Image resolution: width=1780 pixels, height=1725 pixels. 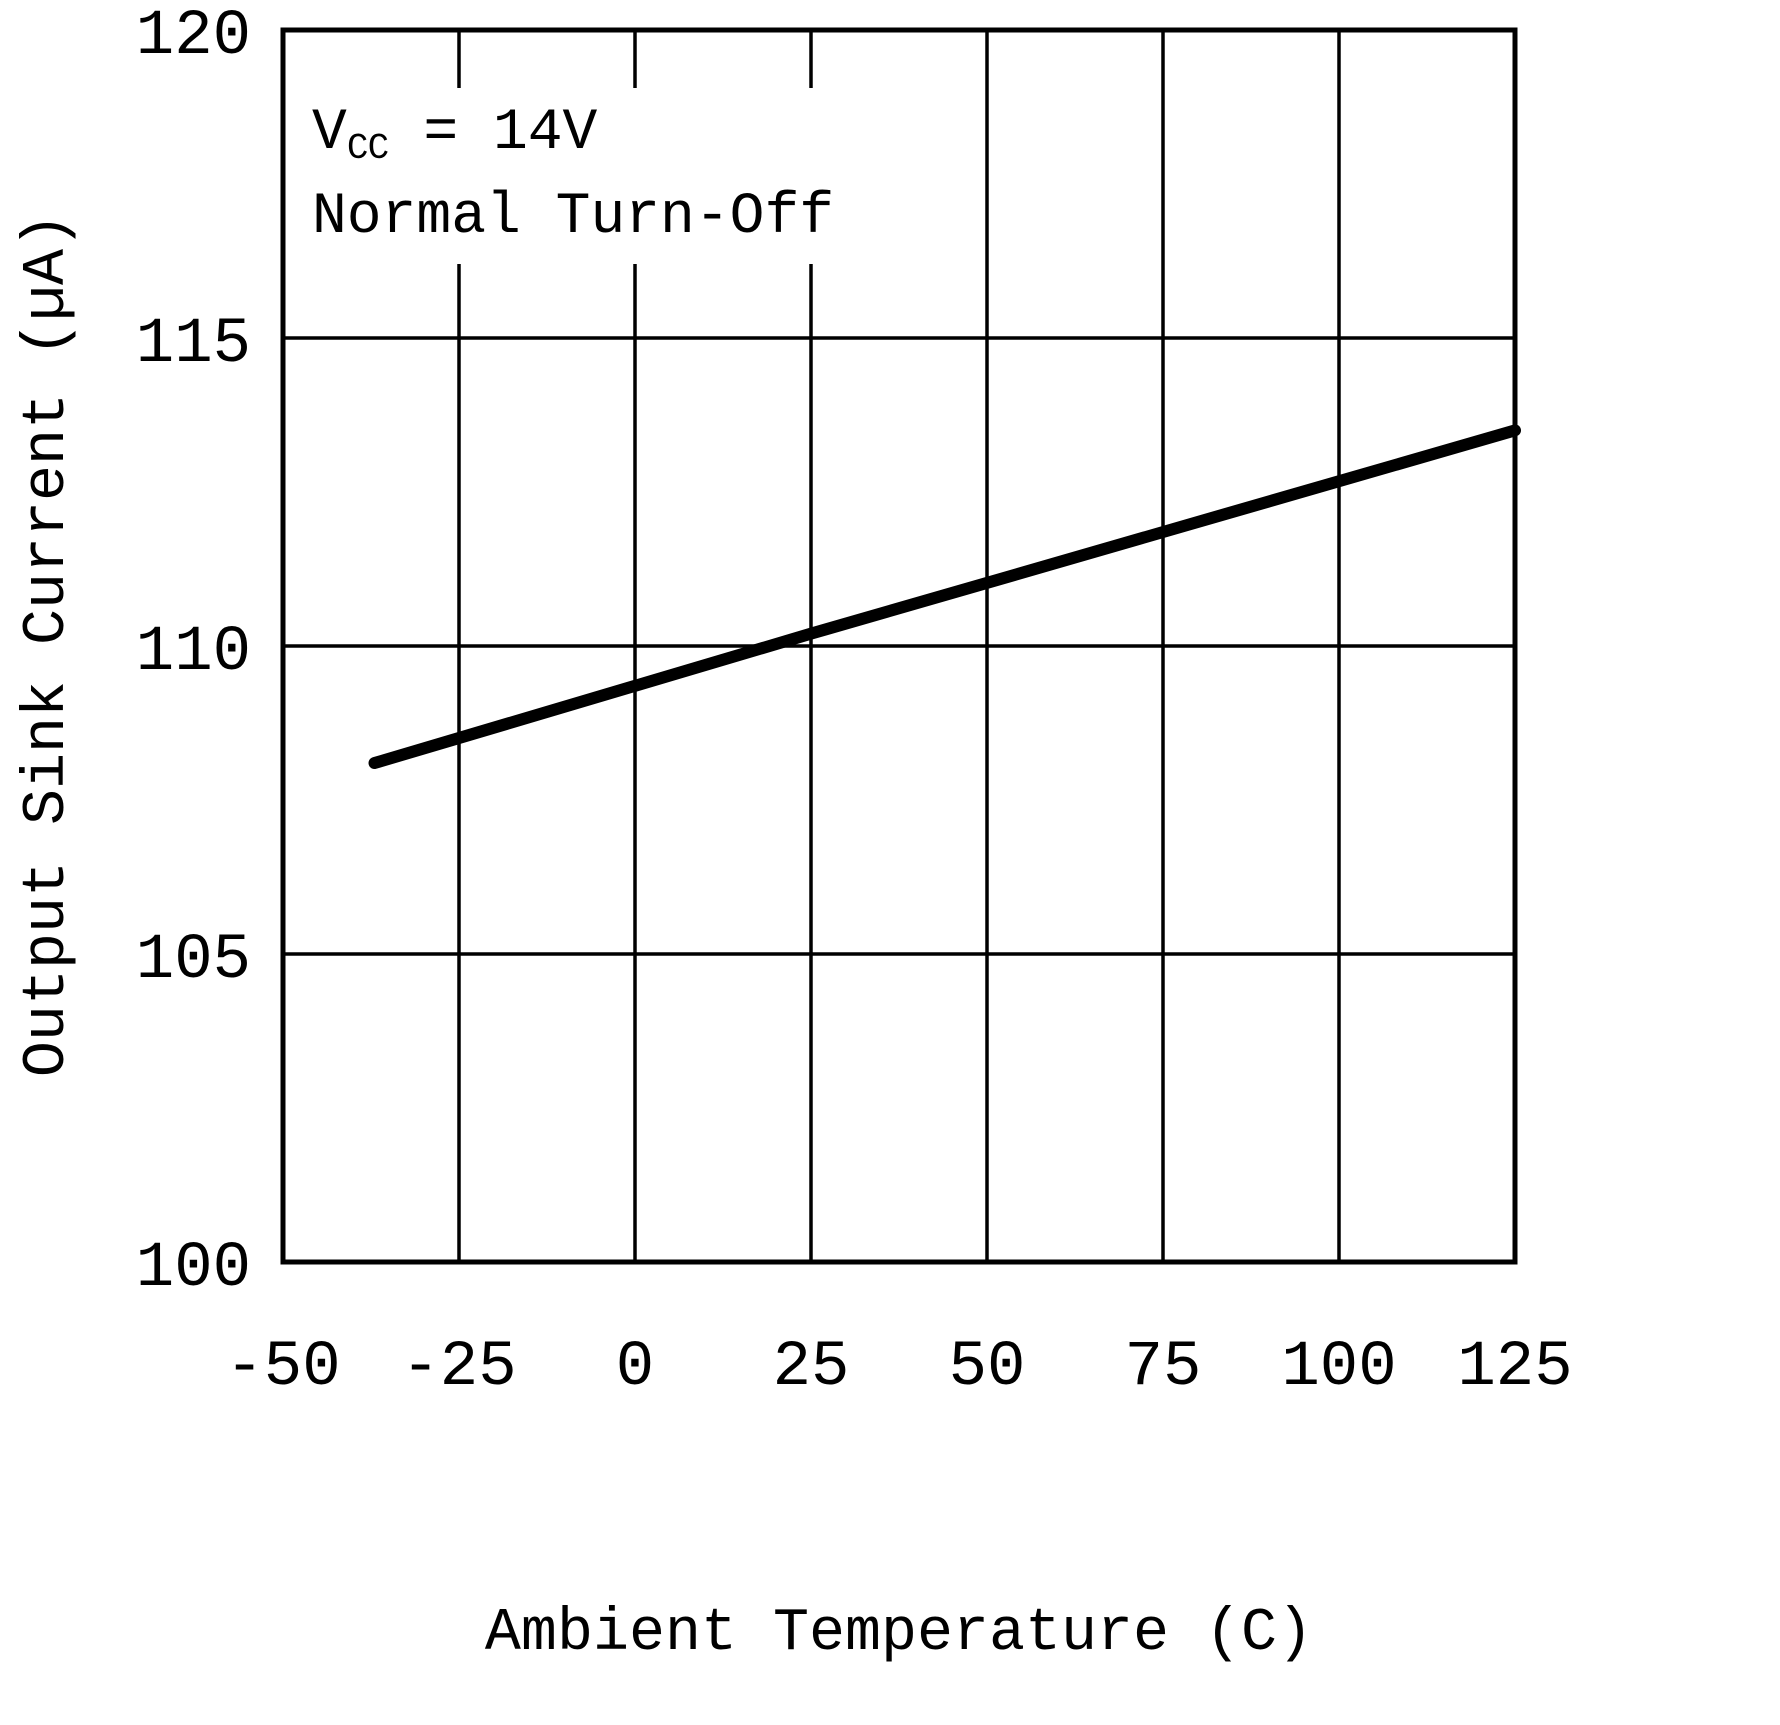 I want to click on x-axis-title: Ambient Temperature (C), so click(x=899, y=1634).